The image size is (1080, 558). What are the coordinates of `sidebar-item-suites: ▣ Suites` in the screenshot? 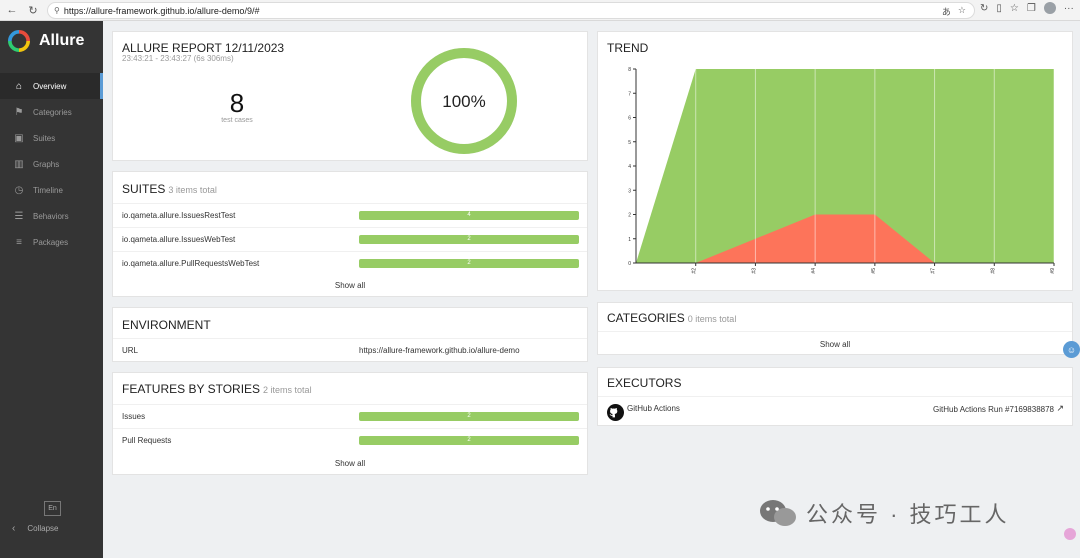 It's located at (51, 138).